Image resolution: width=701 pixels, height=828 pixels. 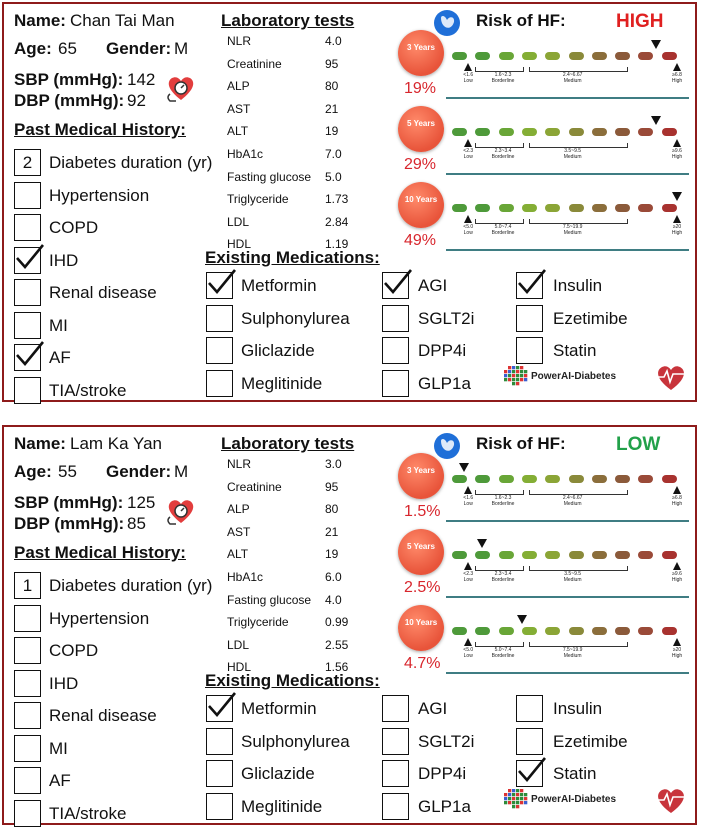 I want to click on threshold-label: 5.0~7.4 Borderline, so click(x=503, y=653).